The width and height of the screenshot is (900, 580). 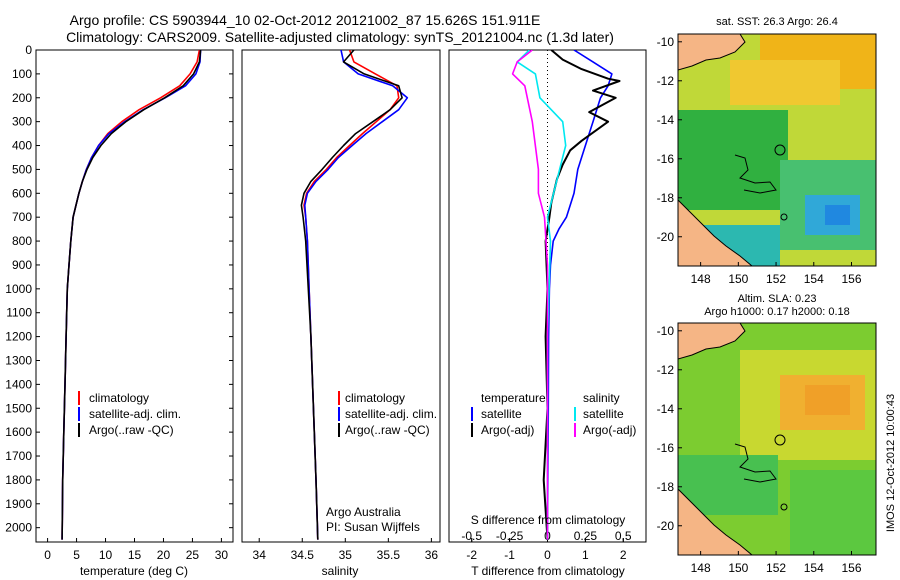 I want to click on difference-xlabel: T difference from climatology, so click(x=548, y=571).